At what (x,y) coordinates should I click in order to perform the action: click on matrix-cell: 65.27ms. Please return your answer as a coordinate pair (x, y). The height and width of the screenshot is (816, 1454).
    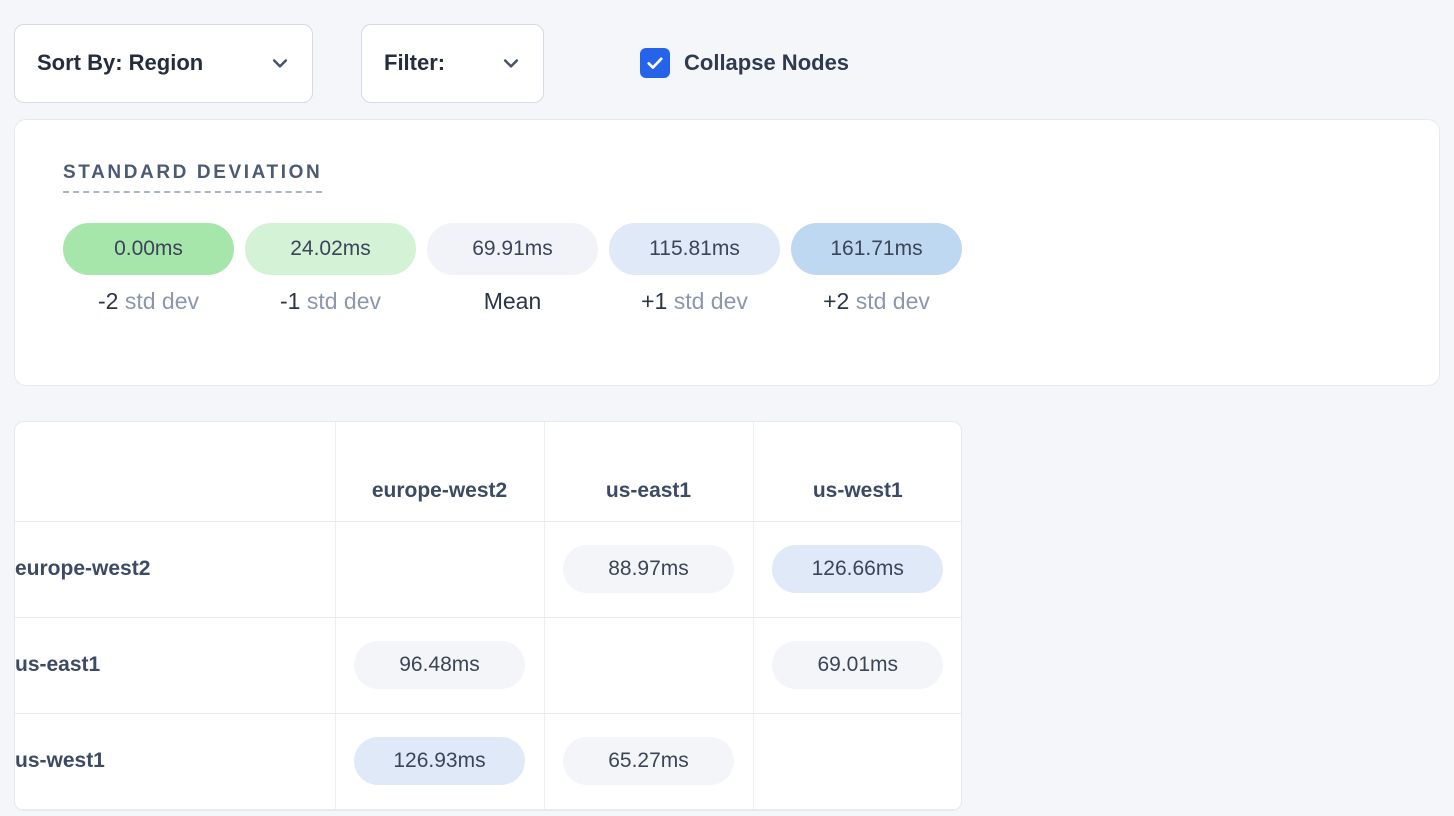
    Looking at the image, I should click on (649, 761).